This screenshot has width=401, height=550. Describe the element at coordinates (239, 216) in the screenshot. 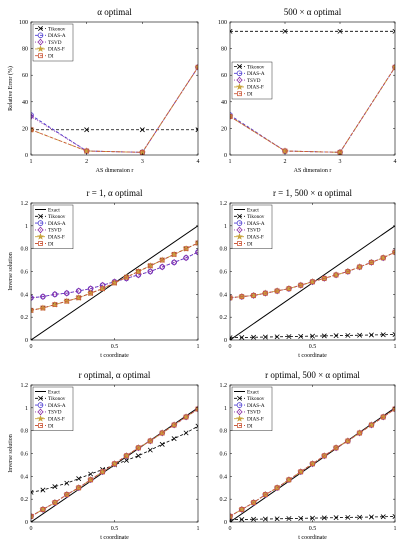

I see `legend-marker-tikonov` at that location.